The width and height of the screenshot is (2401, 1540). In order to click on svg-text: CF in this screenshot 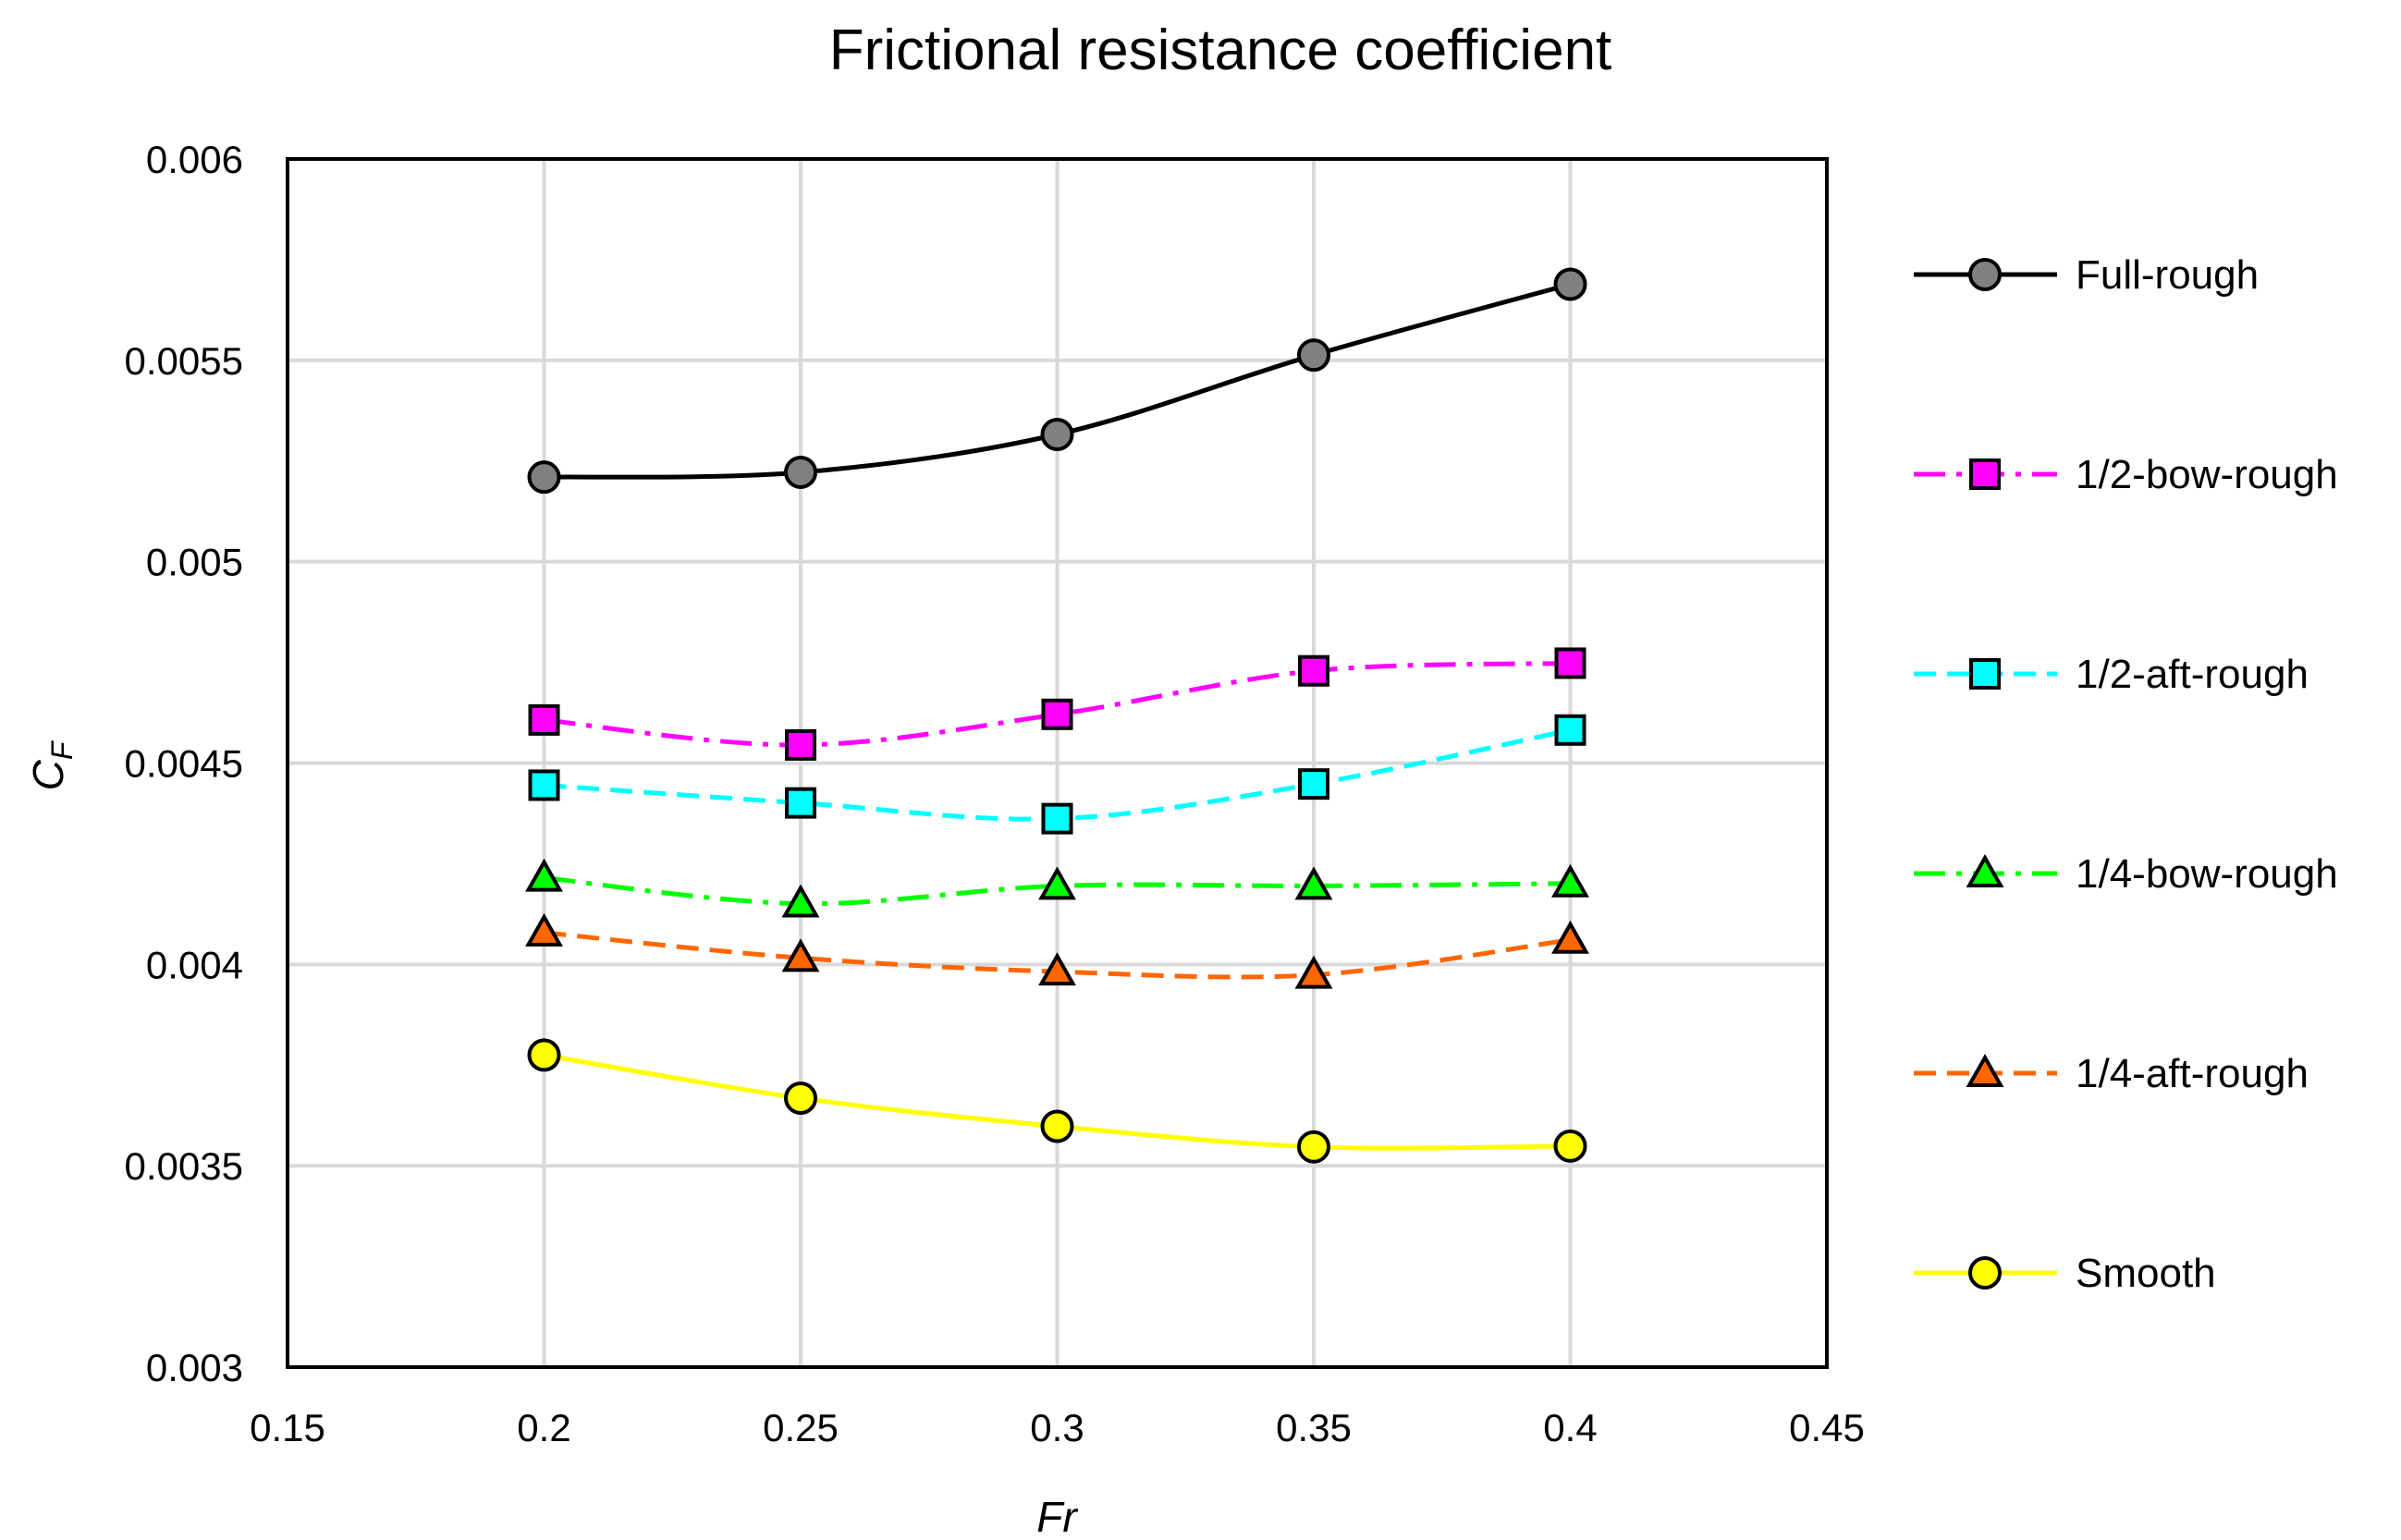, I will do `click(52, 764)`.